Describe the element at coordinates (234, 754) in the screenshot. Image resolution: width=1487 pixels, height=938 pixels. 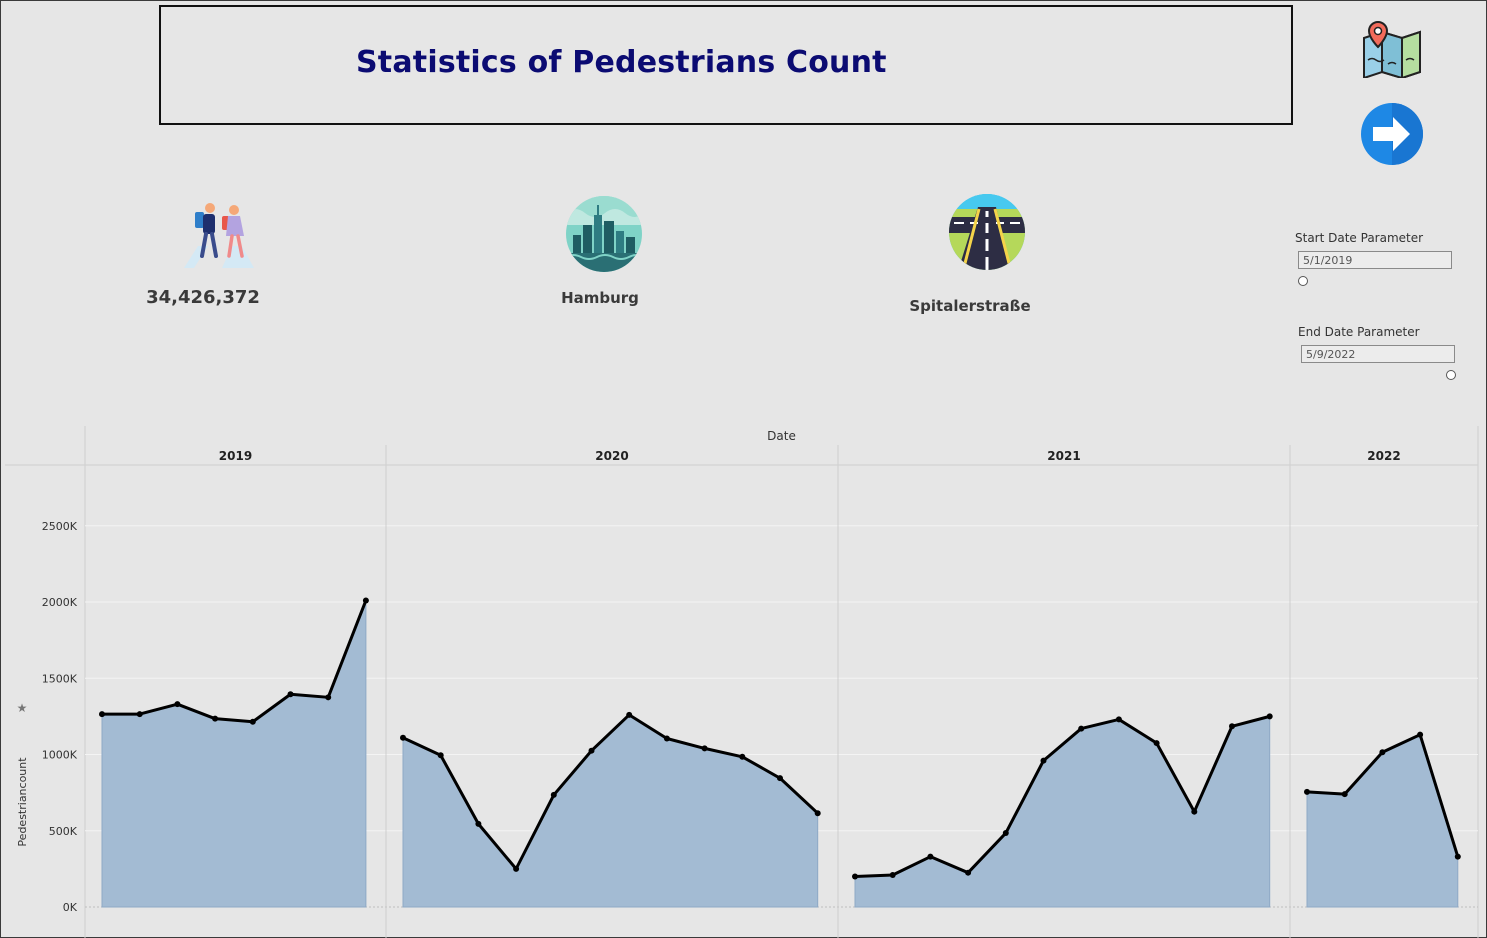
I see `area-2019` at that location.